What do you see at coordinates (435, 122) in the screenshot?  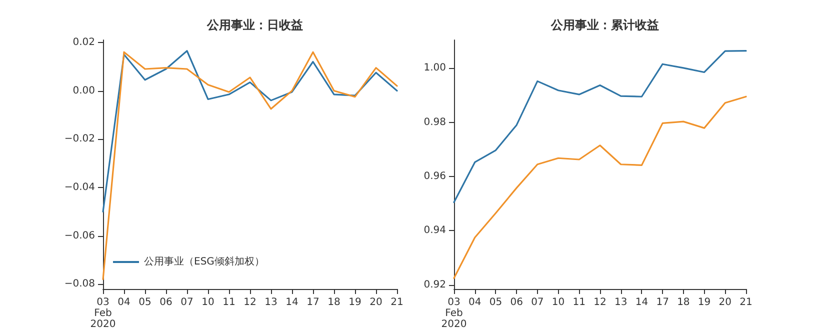 I see `y-tick-label: 0.98` at bounding box center [435, 122].